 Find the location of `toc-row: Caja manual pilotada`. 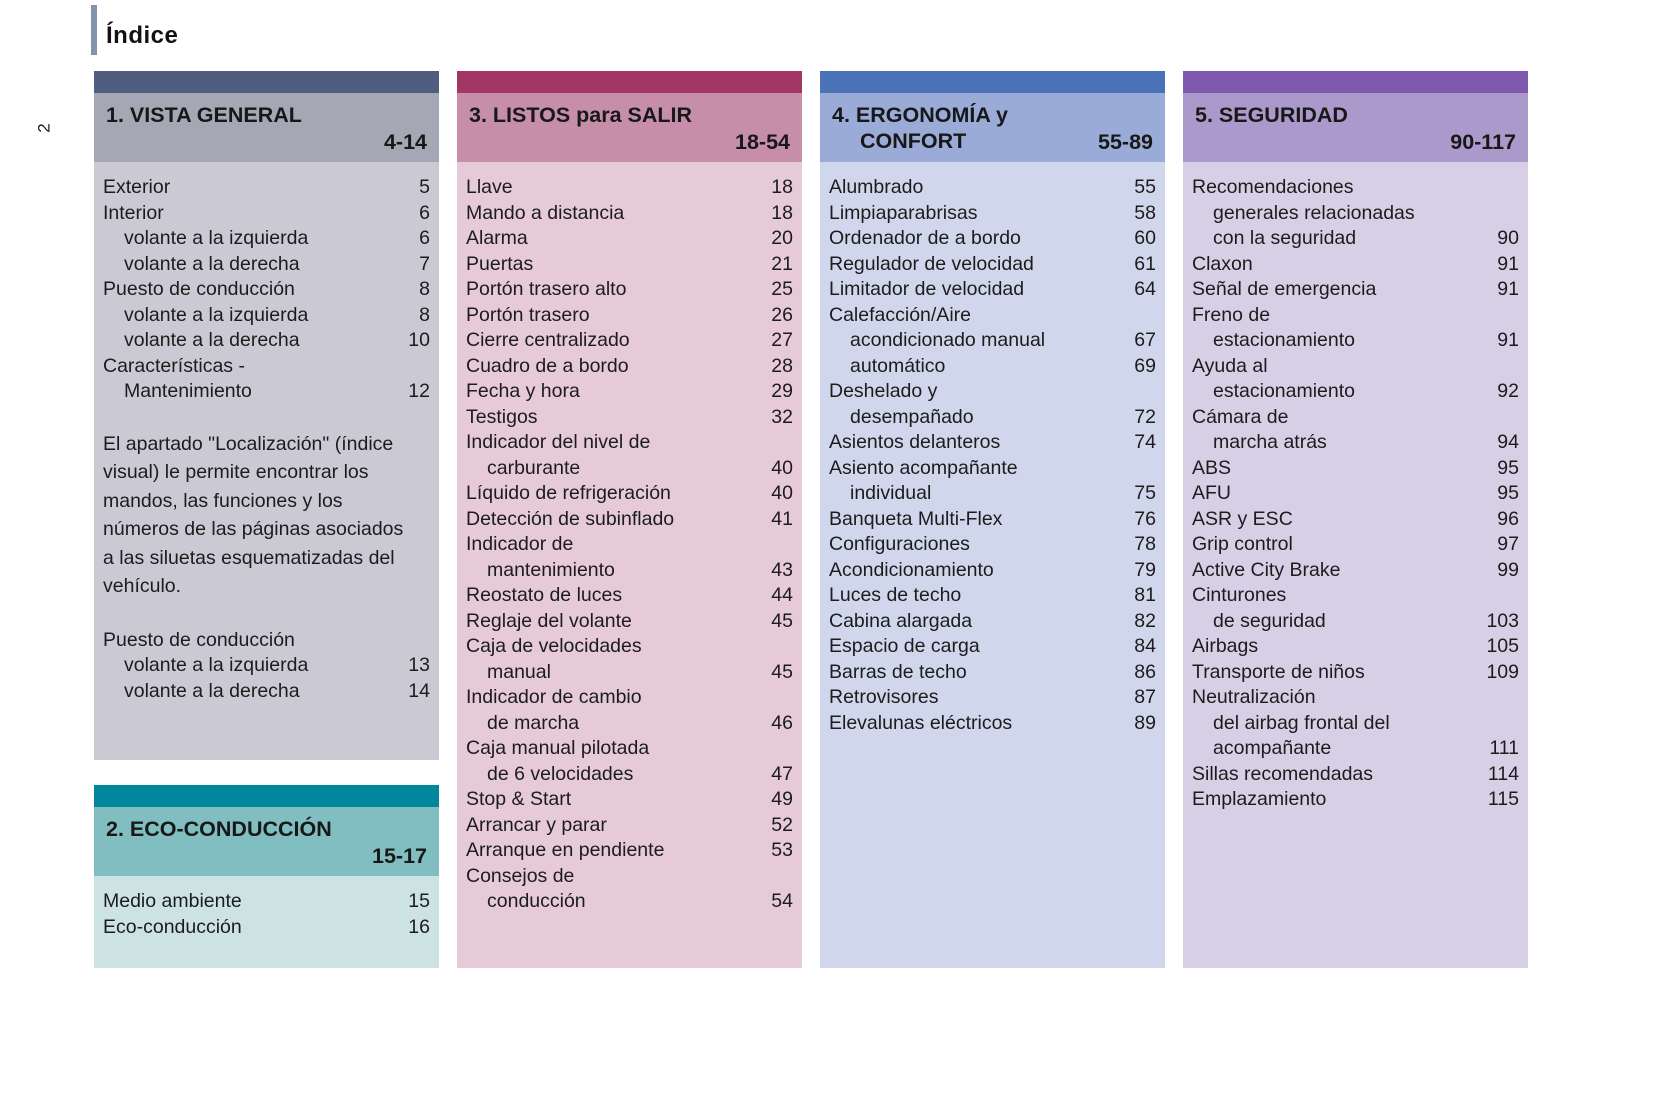

toc-row: Caja manual pilotada is located at coordinates (629, 749).